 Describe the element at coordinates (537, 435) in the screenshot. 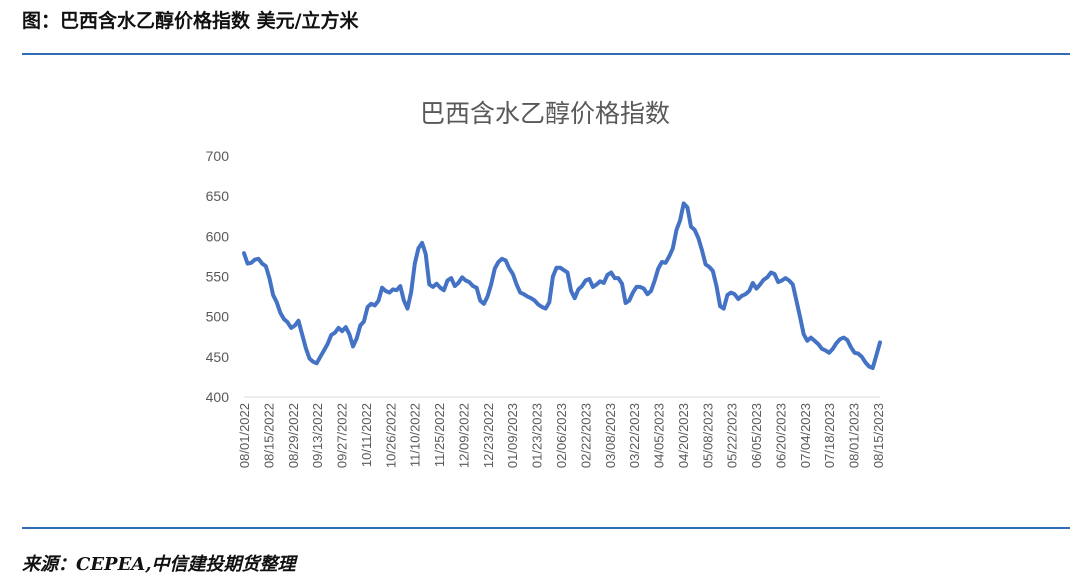

I see `x-tick-label: 01/23/2023` at that location.